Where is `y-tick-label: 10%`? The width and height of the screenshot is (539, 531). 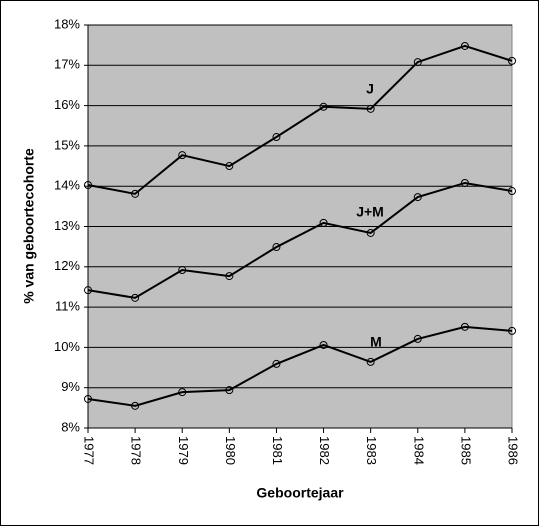
y-tick-label: 10% is located at coordinates (67, 346).